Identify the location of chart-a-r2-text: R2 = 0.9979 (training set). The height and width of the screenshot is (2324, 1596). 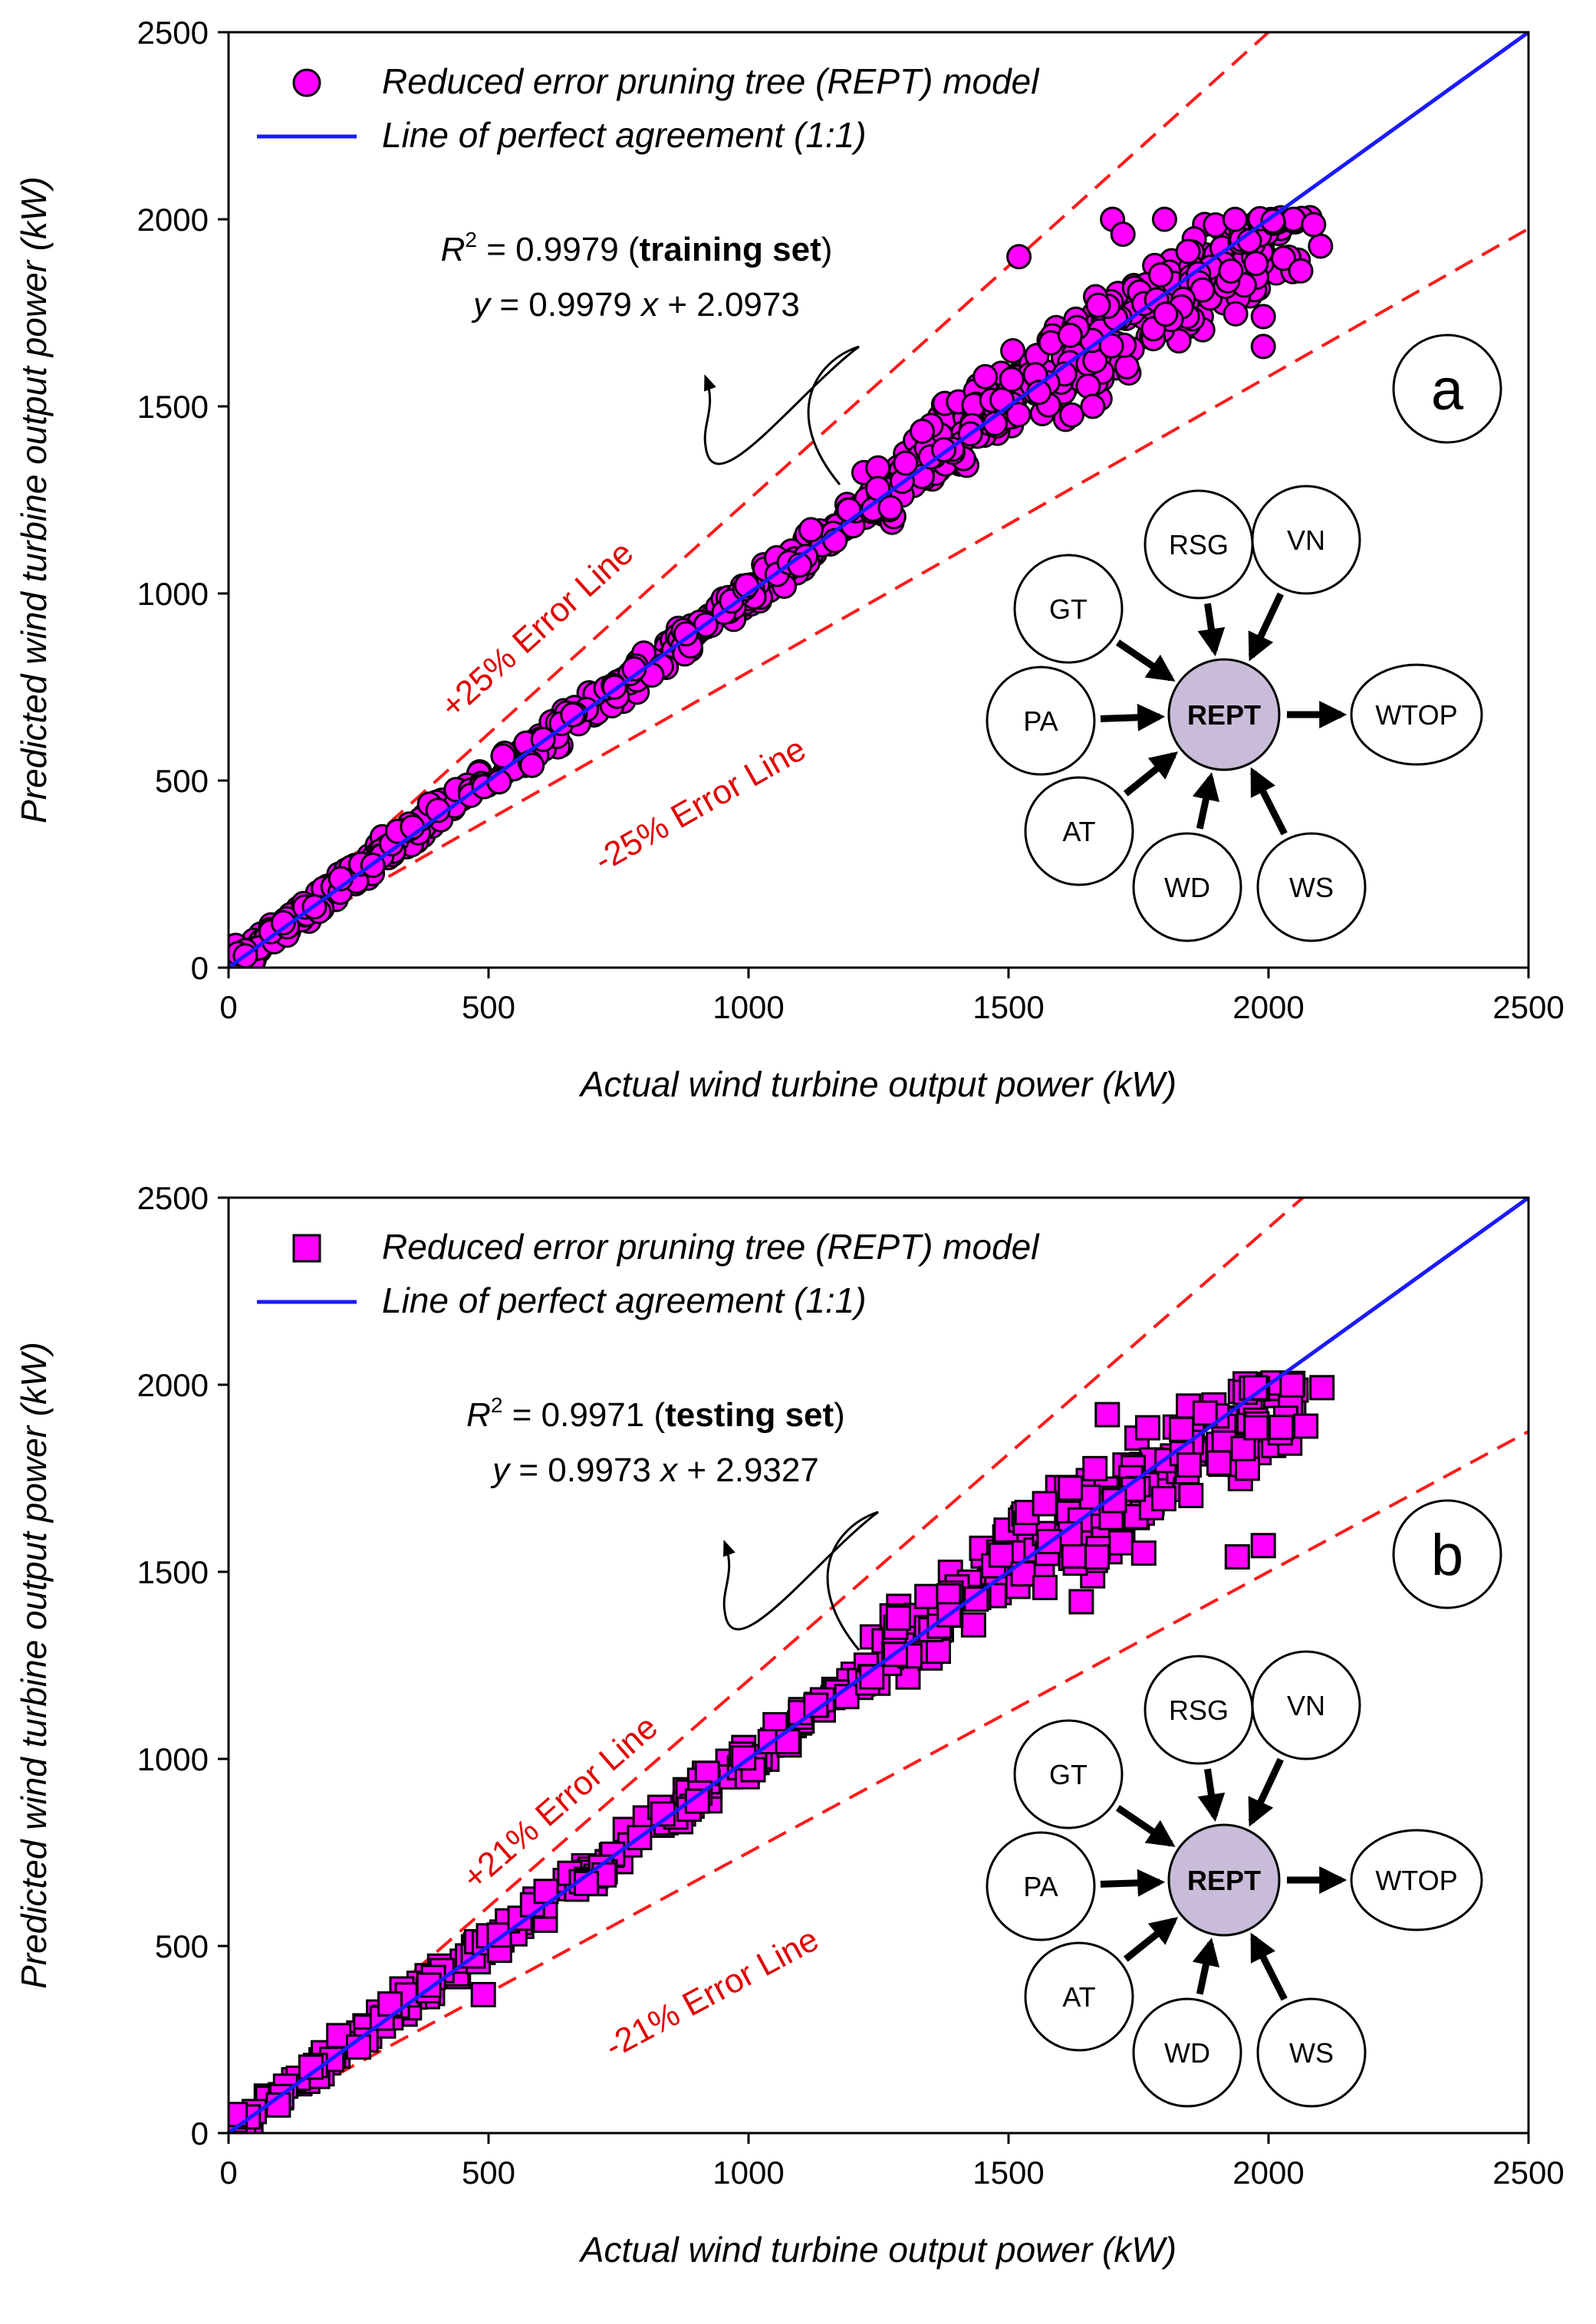
(637, 248).